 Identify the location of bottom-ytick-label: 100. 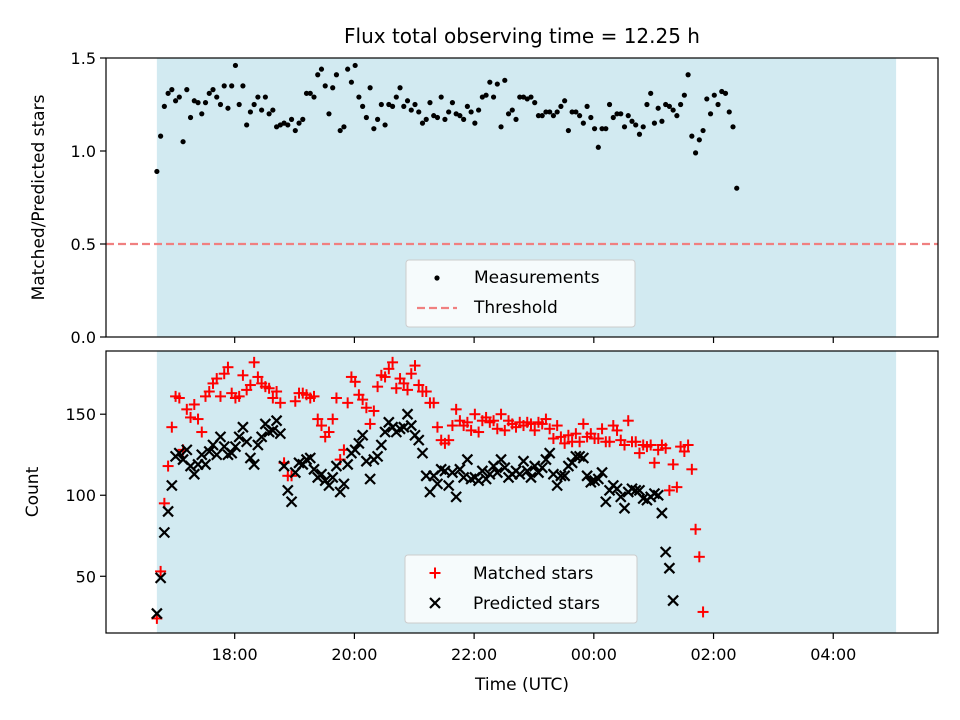
(80, 495).